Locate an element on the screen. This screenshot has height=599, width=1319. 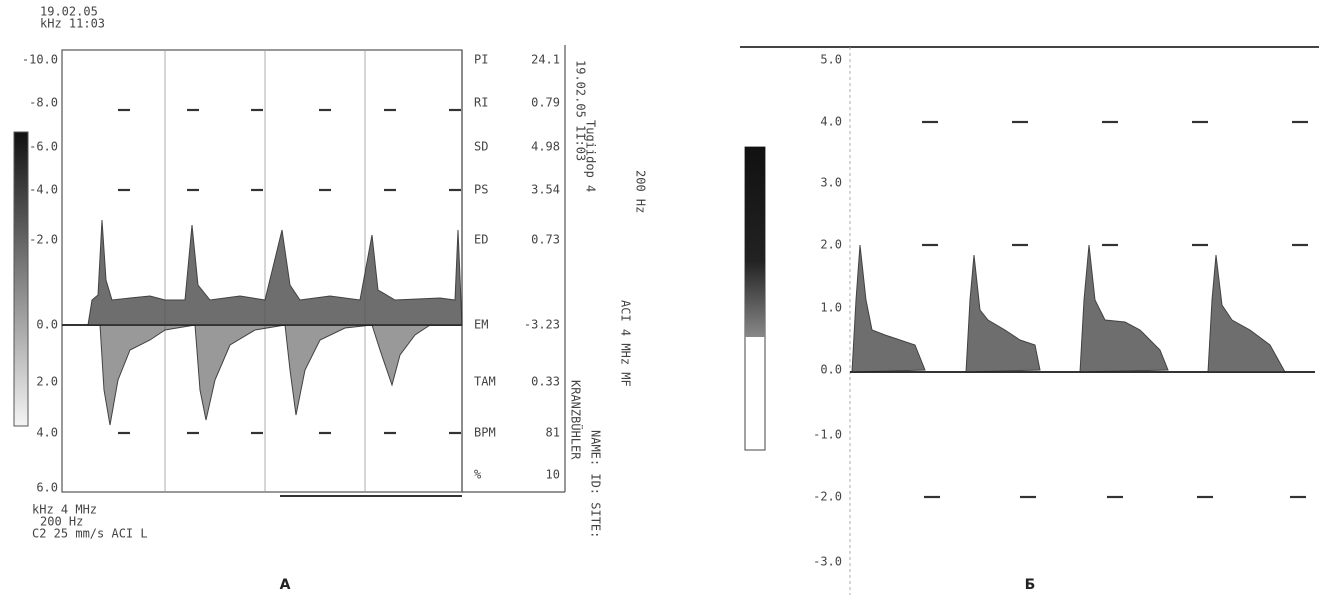
measurement-value: 0.73 is located at coordinates (545, 240).